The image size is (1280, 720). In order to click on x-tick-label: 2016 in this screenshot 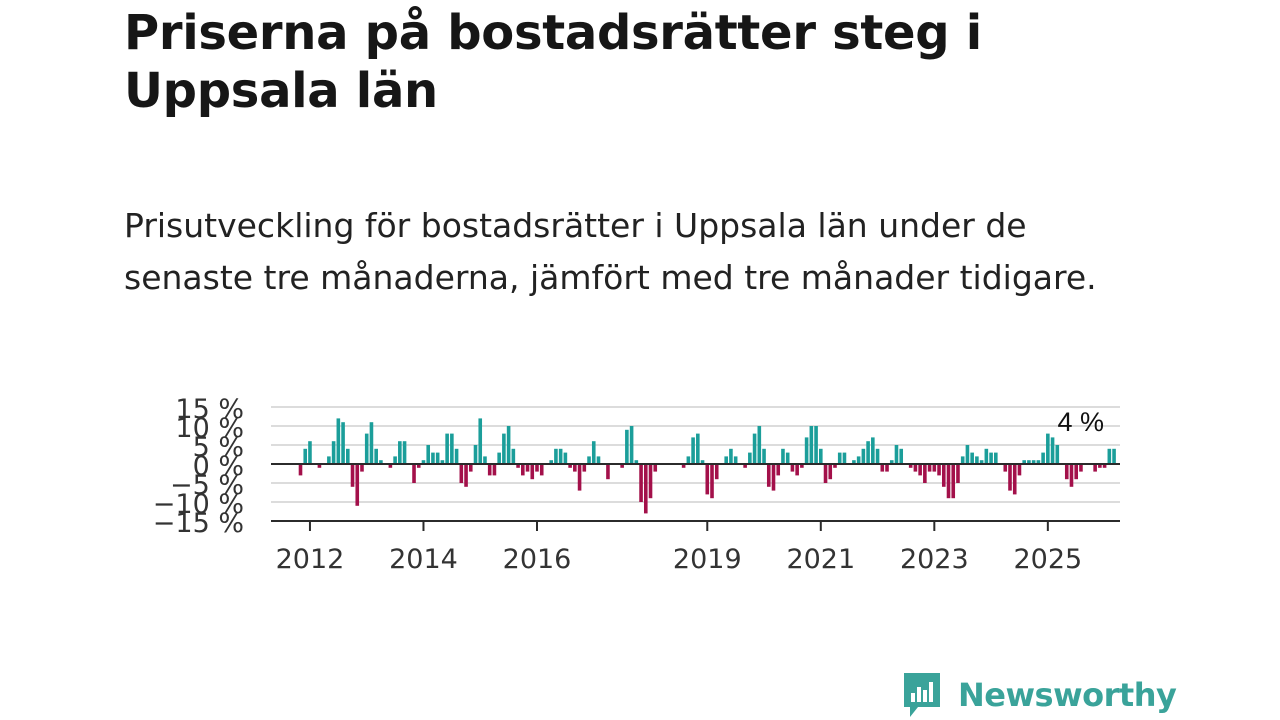, I will do `click(537, 559)`.